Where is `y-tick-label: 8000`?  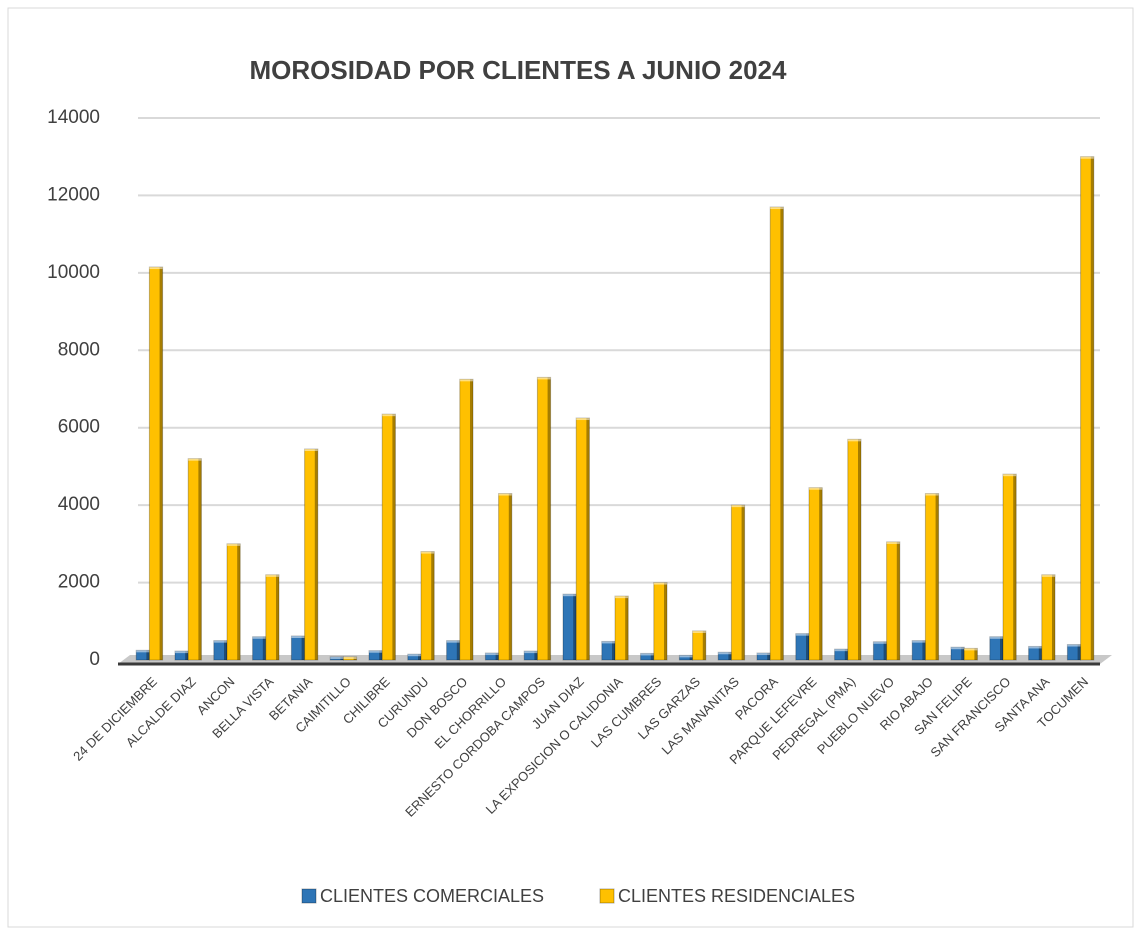 y-tick-label: 8000 is located at coordinates (79, 349).